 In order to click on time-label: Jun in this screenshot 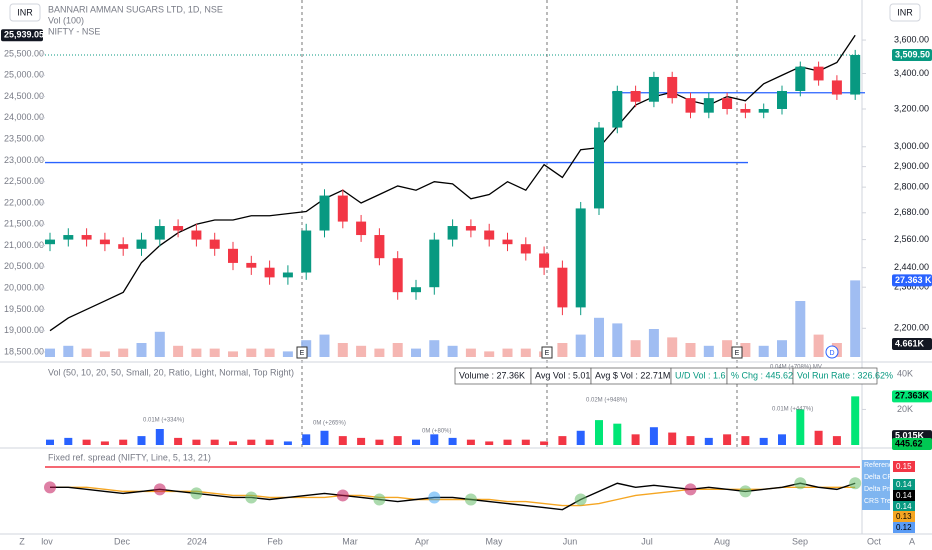, I will do `click(570, 541)`.